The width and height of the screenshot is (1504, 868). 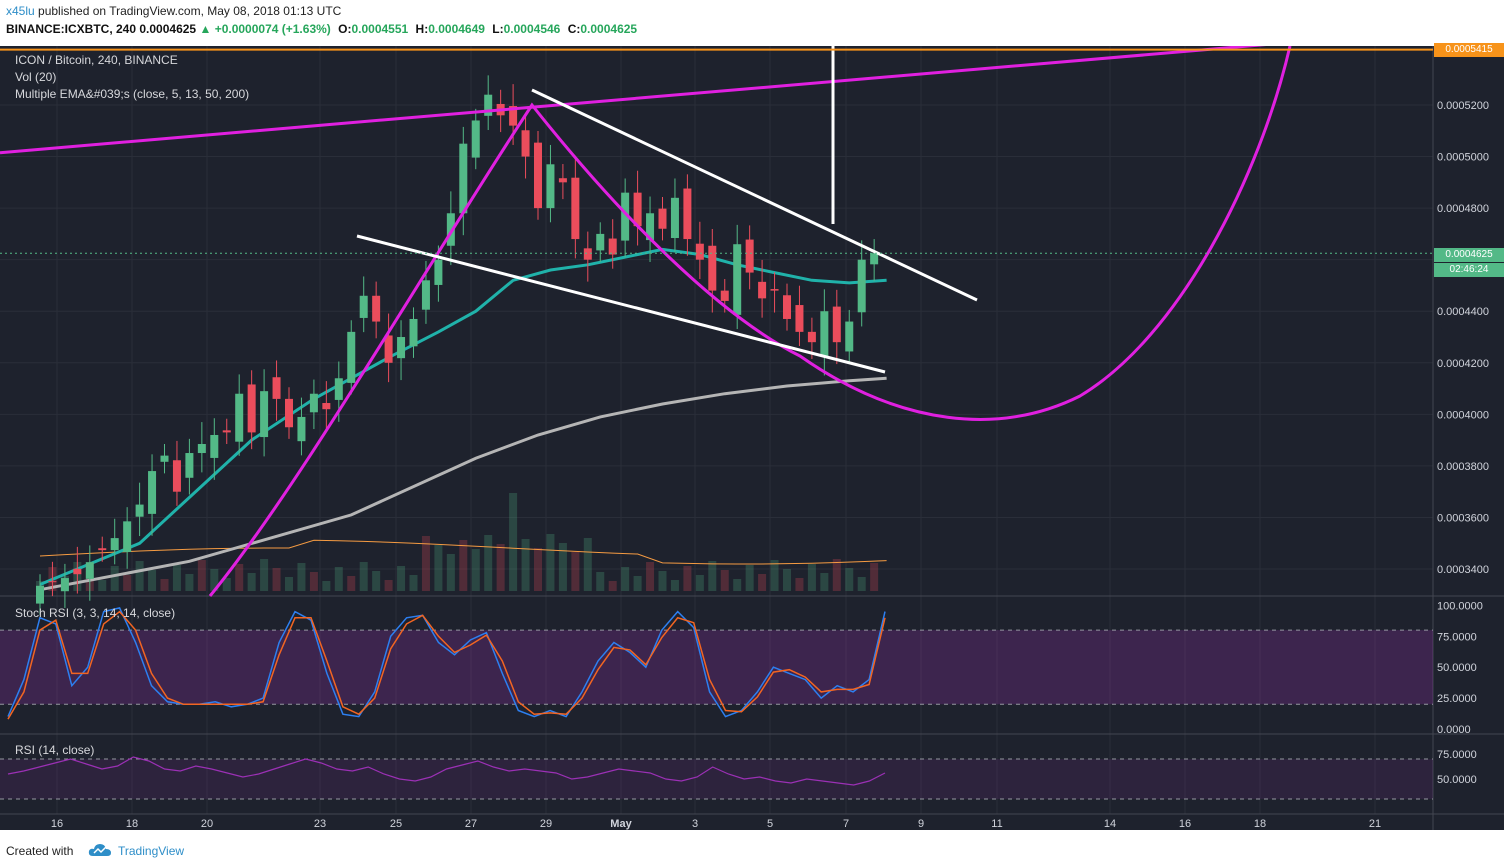 What do you see at coordinates (57, 824) in the screenshot?
I see `time-tick-label: 16` at bounding box center [57, 824].